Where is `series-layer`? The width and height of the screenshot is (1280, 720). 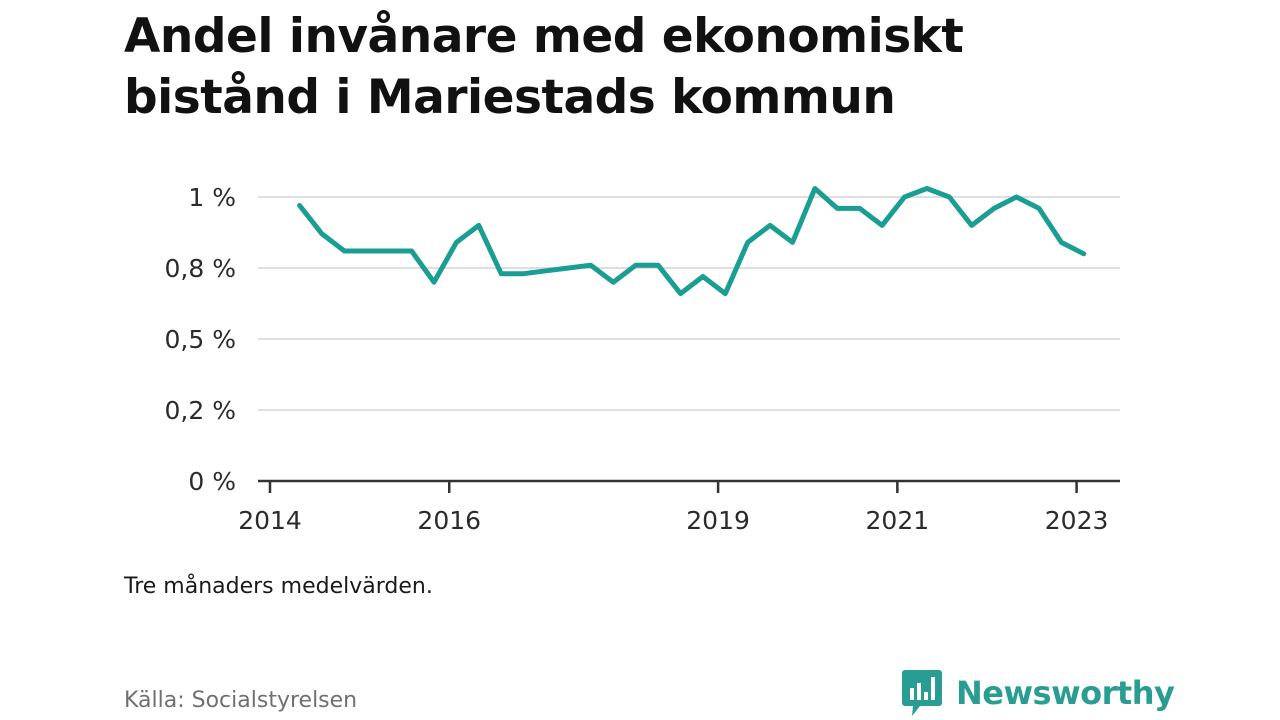
series-layer is located at coordinates (692, 241).